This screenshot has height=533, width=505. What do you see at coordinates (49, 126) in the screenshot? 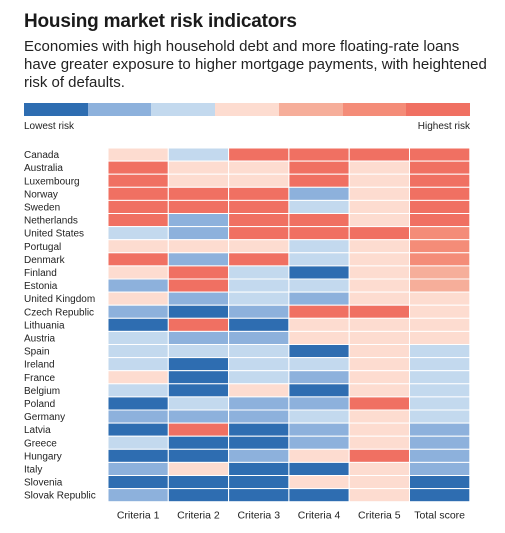
I see `scale-low-label: Lowest risk` at bounding box center [49, 126].